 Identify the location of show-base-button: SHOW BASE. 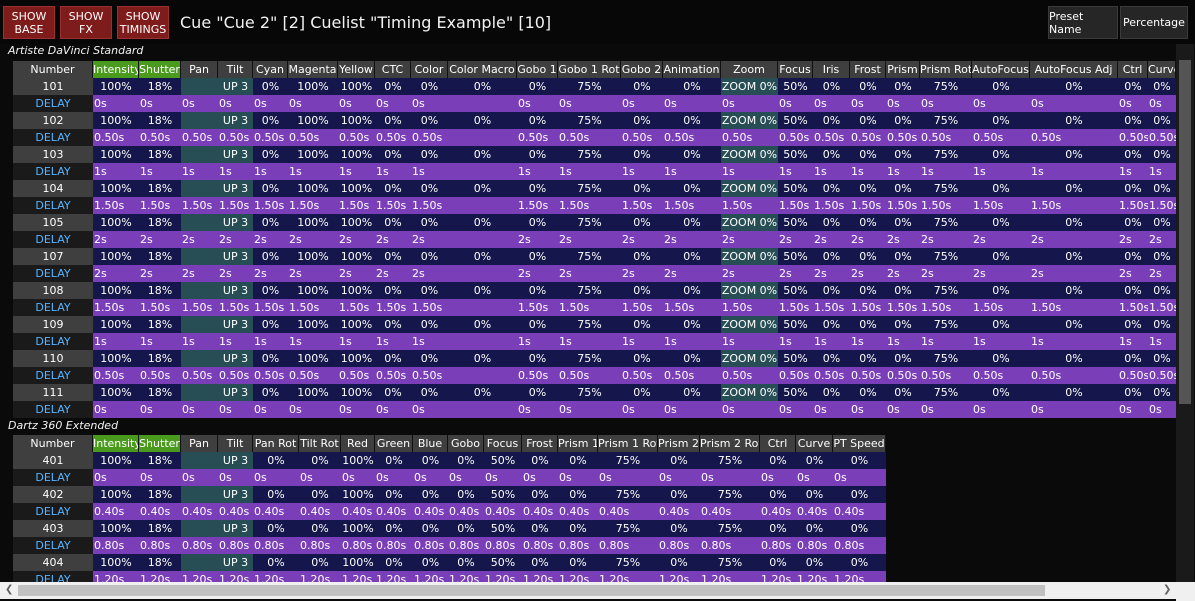
(29, 22).